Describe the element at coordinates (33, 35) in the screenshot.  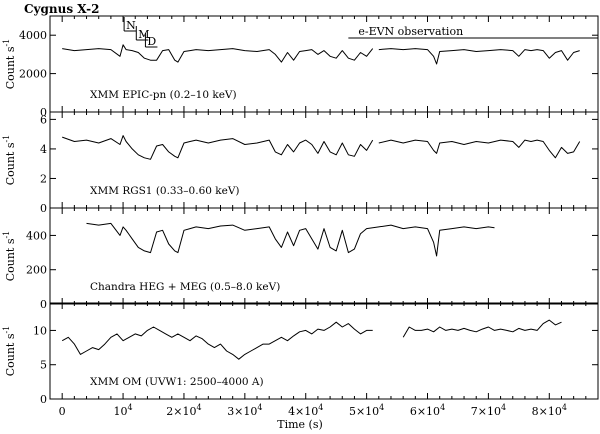
I see `y-tick-label: 4000` at that location.